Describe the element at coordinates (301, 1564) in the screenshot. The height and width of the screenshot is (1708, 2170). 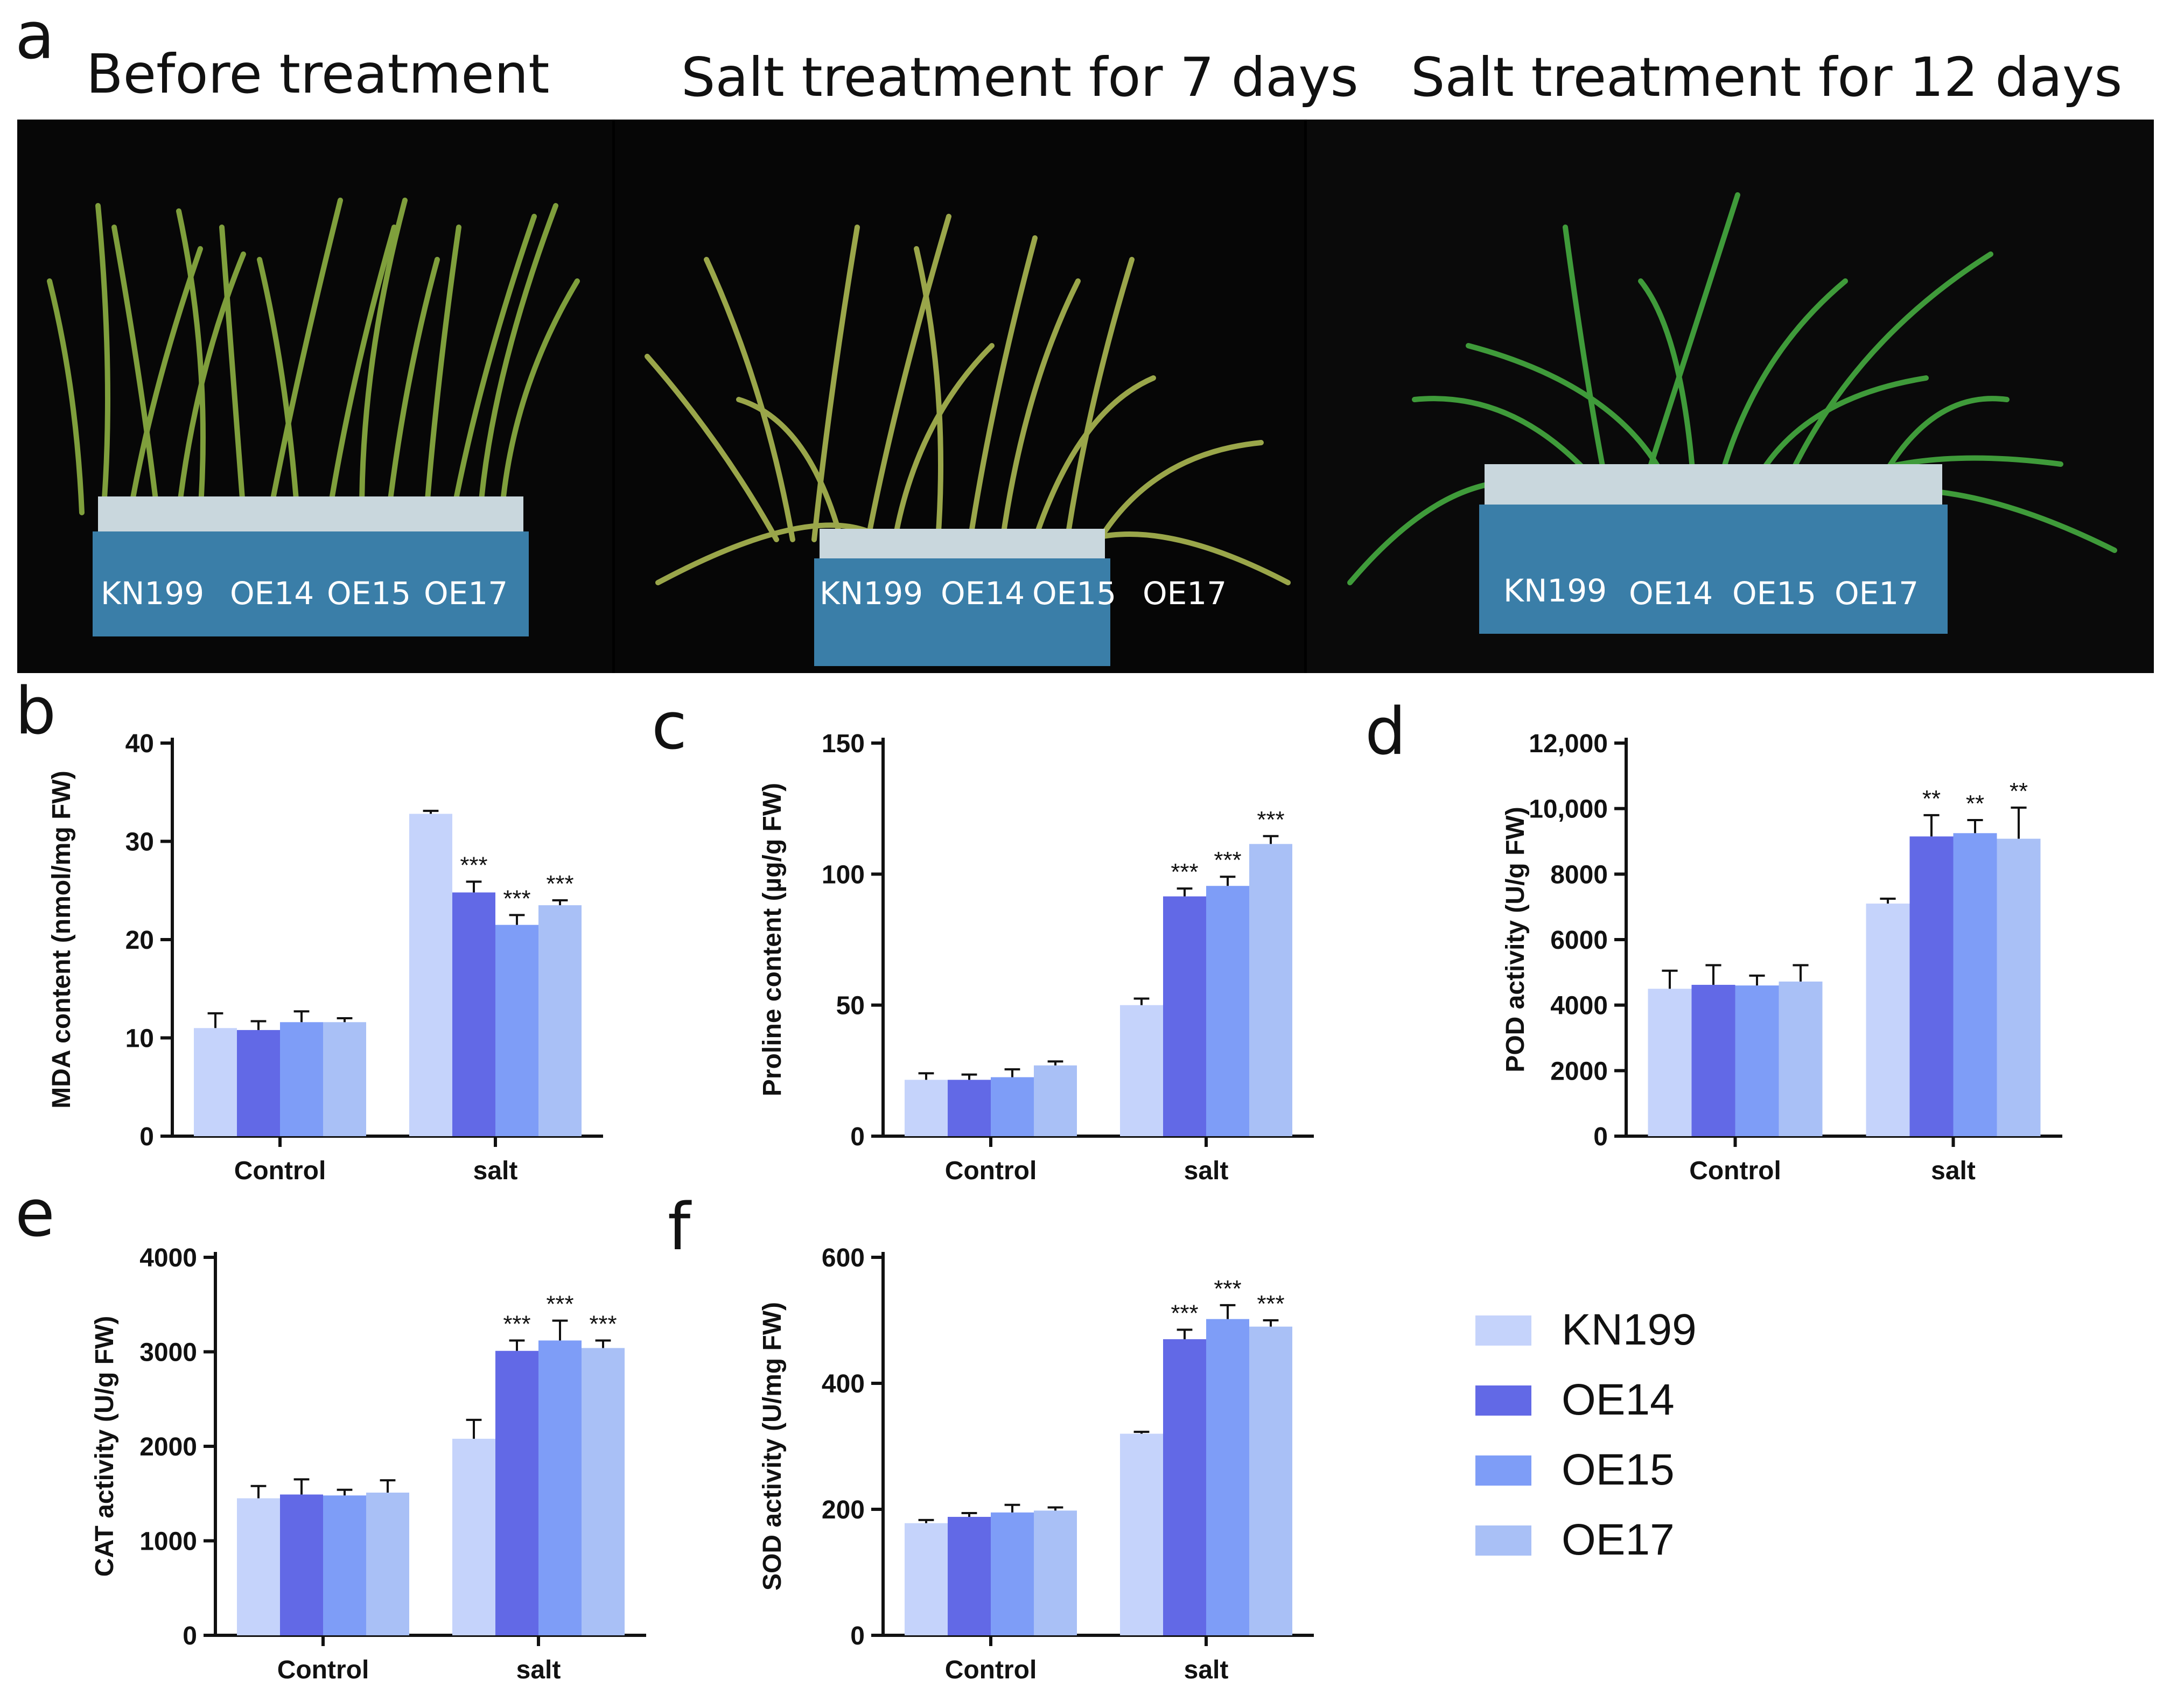
I see `chart-e-oe14-control-bar` at that location.